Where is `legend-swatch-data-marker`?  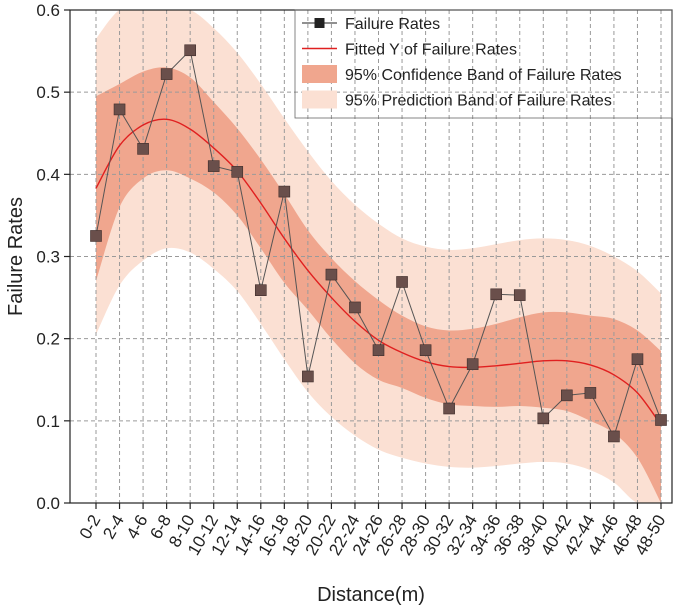 legend-swatch-data-marker is located at coordinates (319, 23).